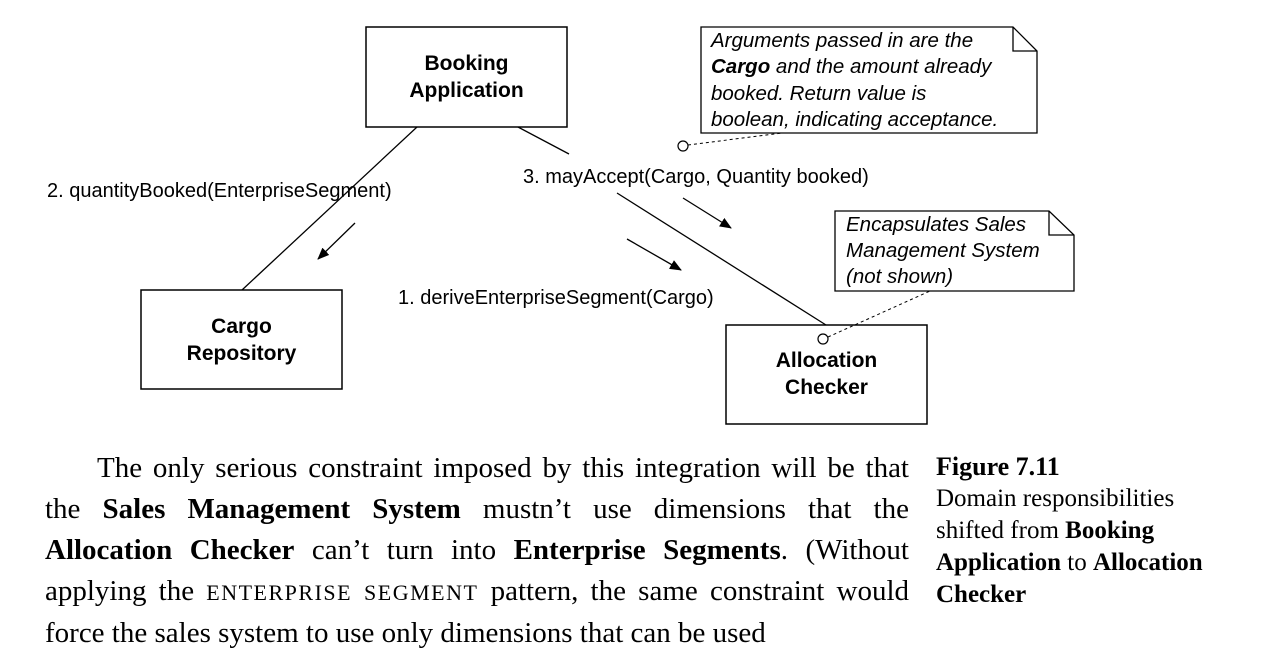 This screenshot has height=654, width=1268. Describe the element at coordinates (881, 66) in the screenshot. I see `note-arguments-line2-rest: and the amount already` at that location.